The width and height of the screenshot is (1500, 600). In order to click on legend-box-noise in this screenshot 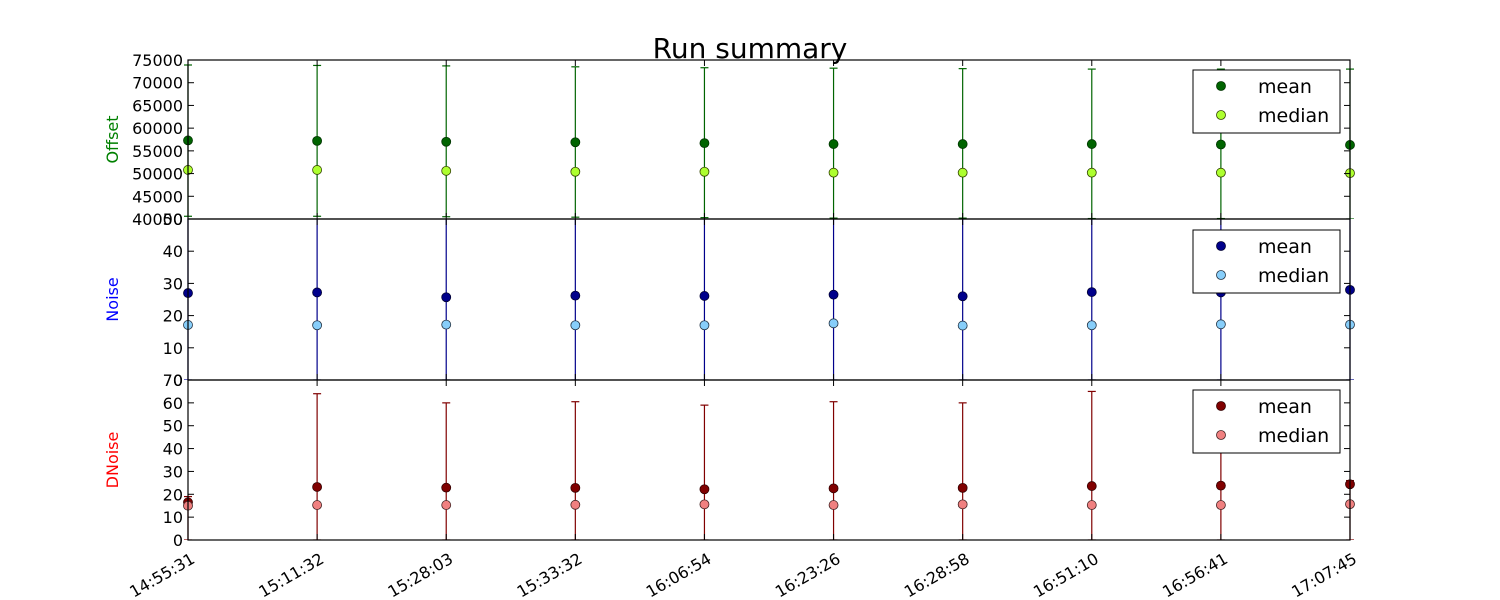, I will do `click(1266, 261)`.